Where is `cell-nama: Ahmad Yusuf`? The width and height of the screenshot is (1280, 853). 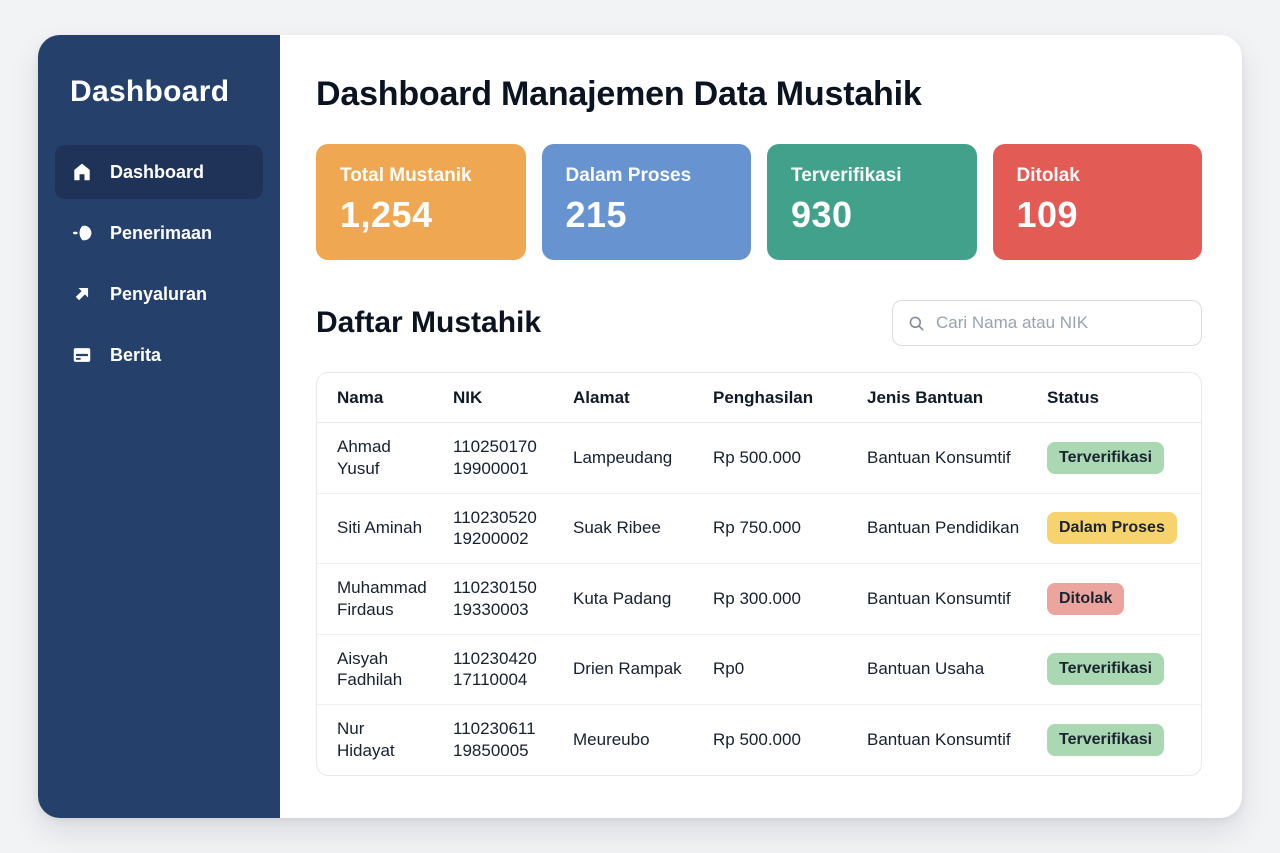 cell-nama: Ahmad Yusuf is located at coordinates (381, 458).